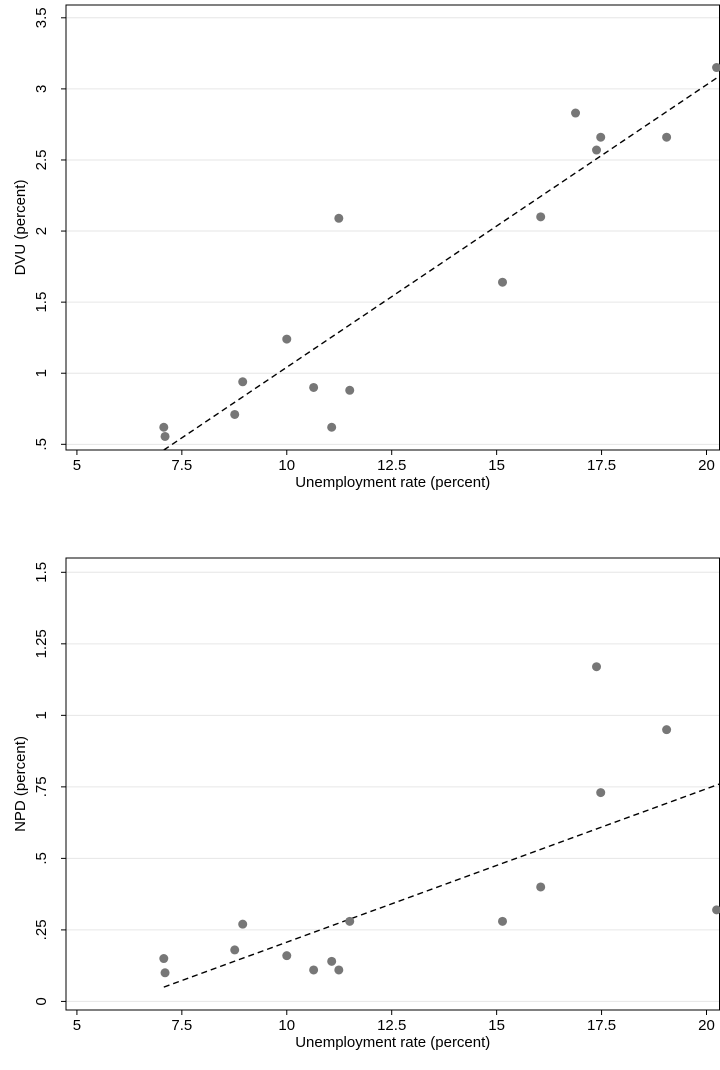 The image size is (720, 1070). I want to click on y-axis-title: NPD (percent), so click(20, 784).